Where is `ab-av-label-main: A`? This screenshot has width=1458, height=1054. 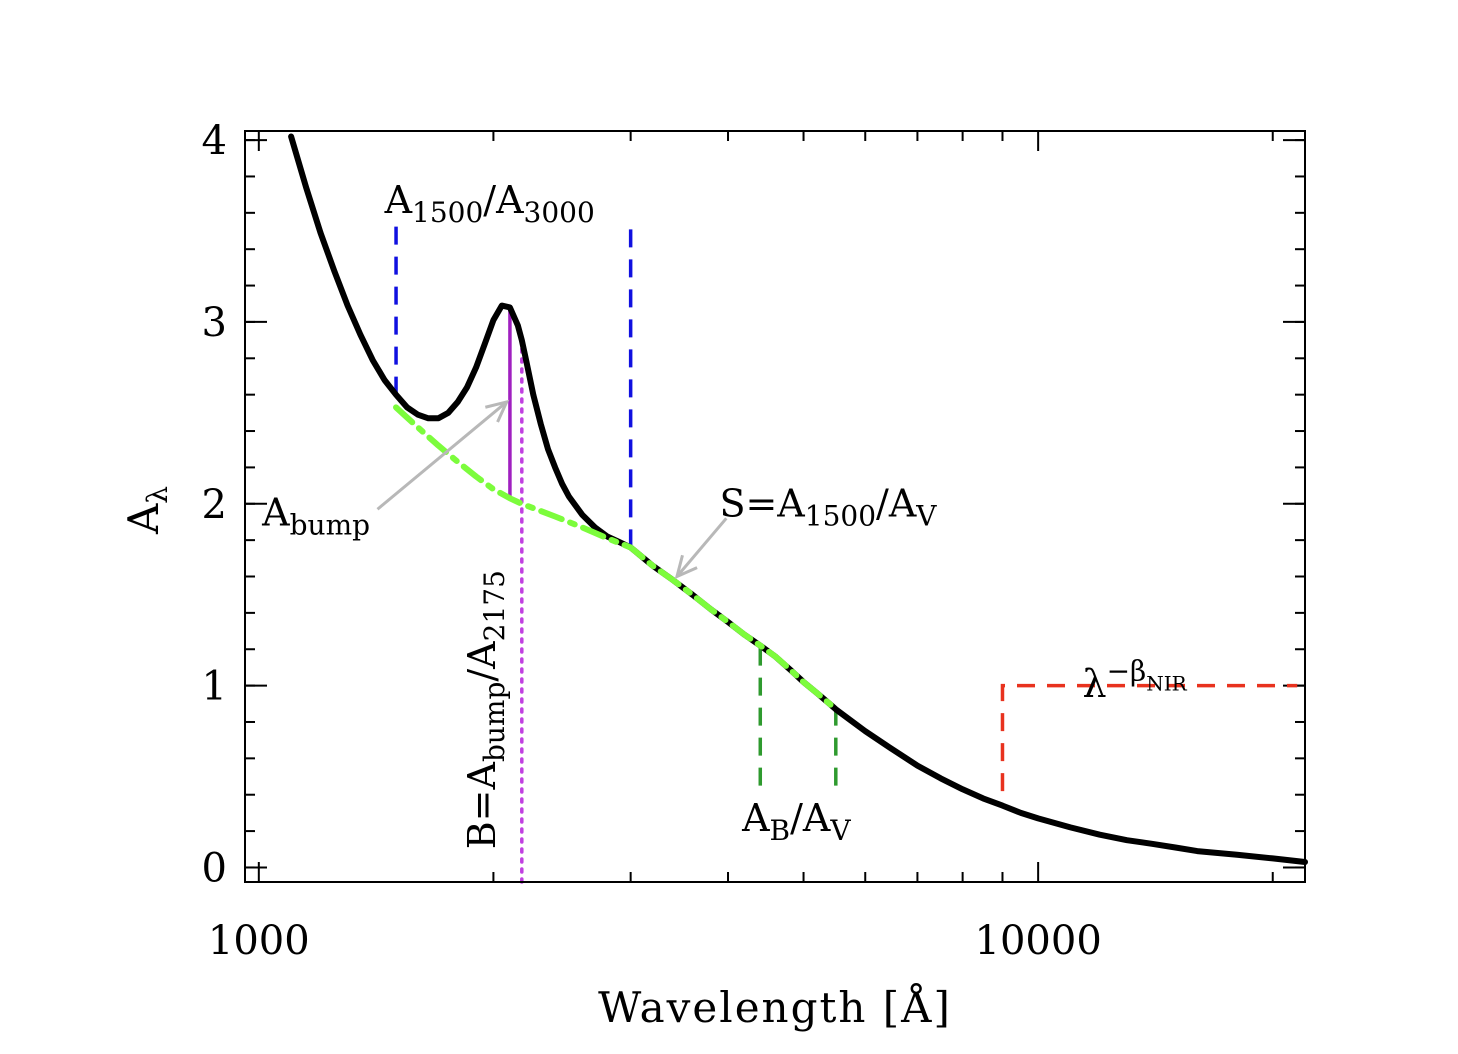
ab-av-label-main: A is located at coordinates (755, 818).